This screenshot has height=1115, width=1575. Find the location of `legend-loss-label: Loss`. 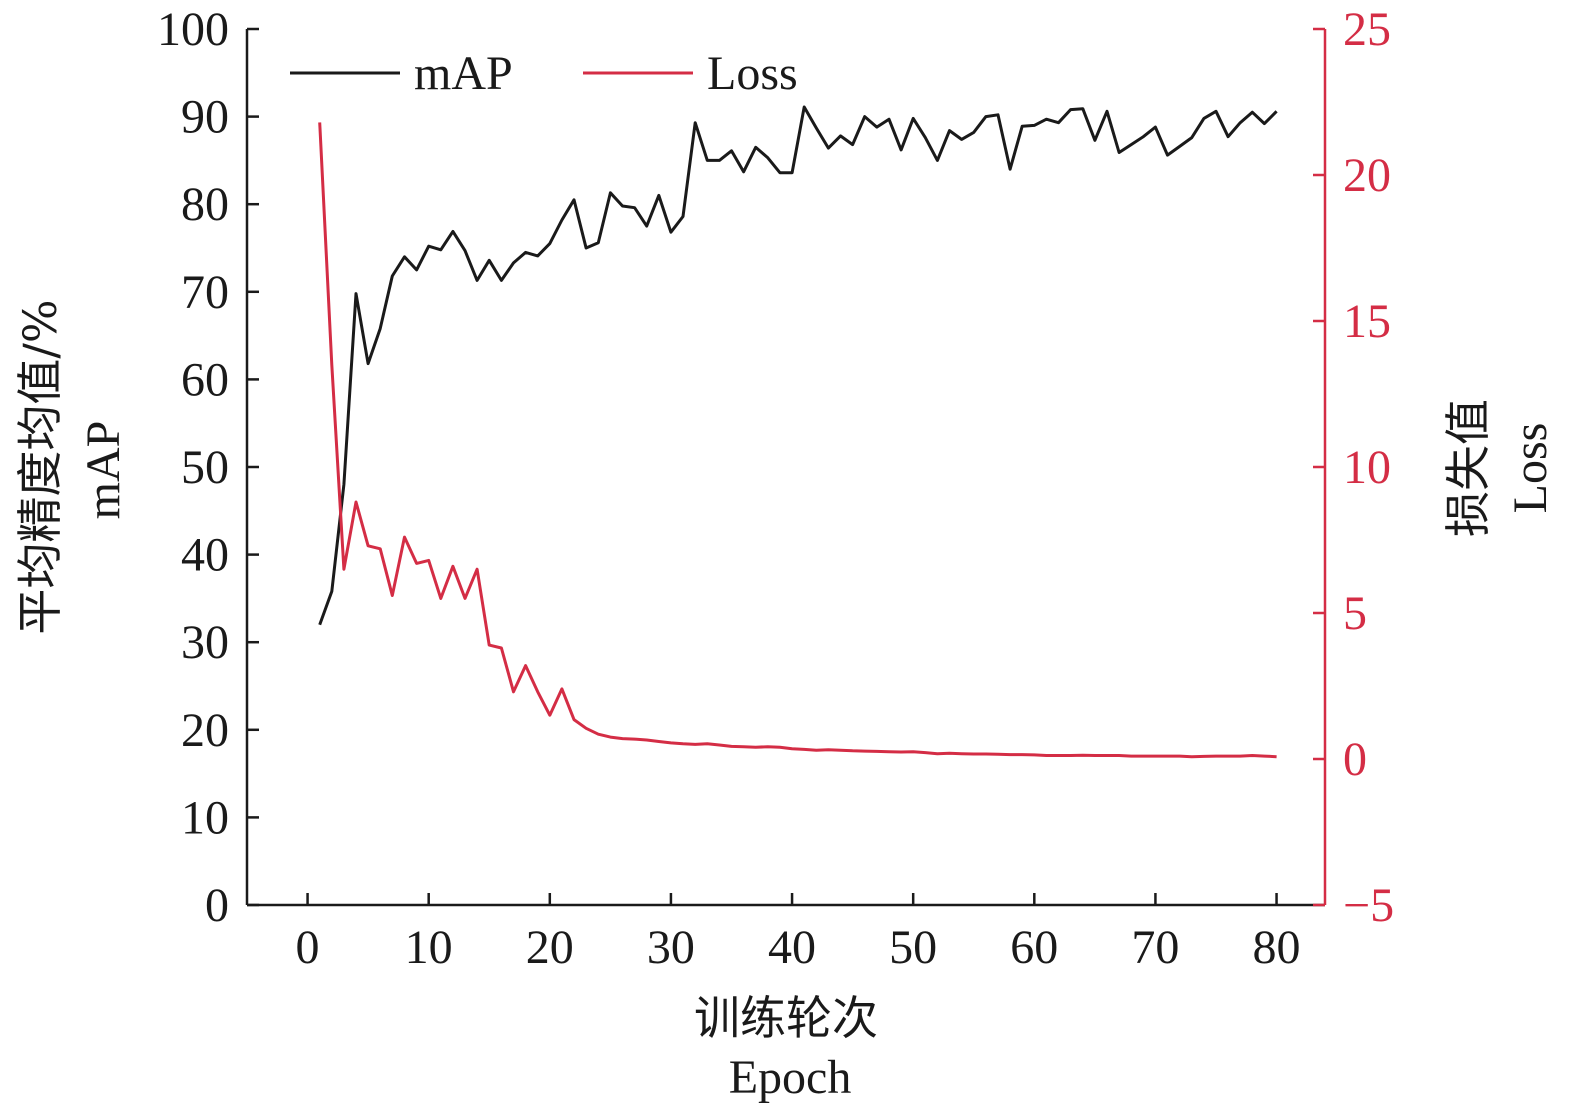

legend-loss-label: Loss is located at coordinates (752, 73).